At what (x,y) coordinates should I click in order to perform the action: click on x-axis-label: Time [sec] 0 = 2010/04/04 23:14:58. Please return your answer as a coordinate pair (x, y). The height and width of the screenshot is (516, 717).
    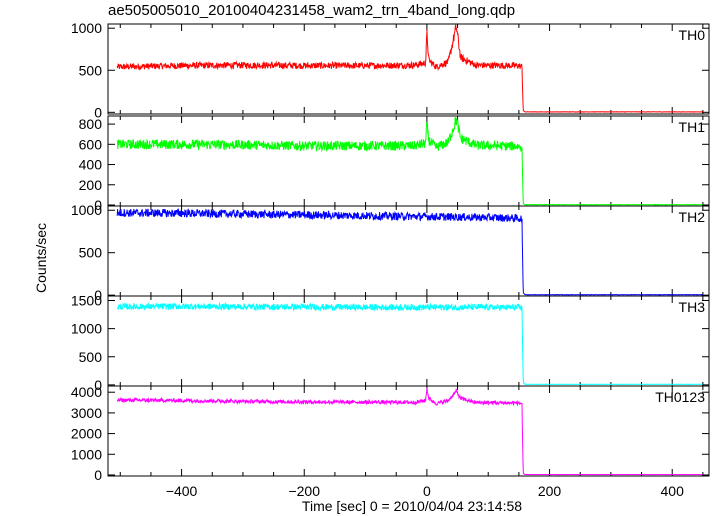
    Looking at the image, I should click on (412, 506).